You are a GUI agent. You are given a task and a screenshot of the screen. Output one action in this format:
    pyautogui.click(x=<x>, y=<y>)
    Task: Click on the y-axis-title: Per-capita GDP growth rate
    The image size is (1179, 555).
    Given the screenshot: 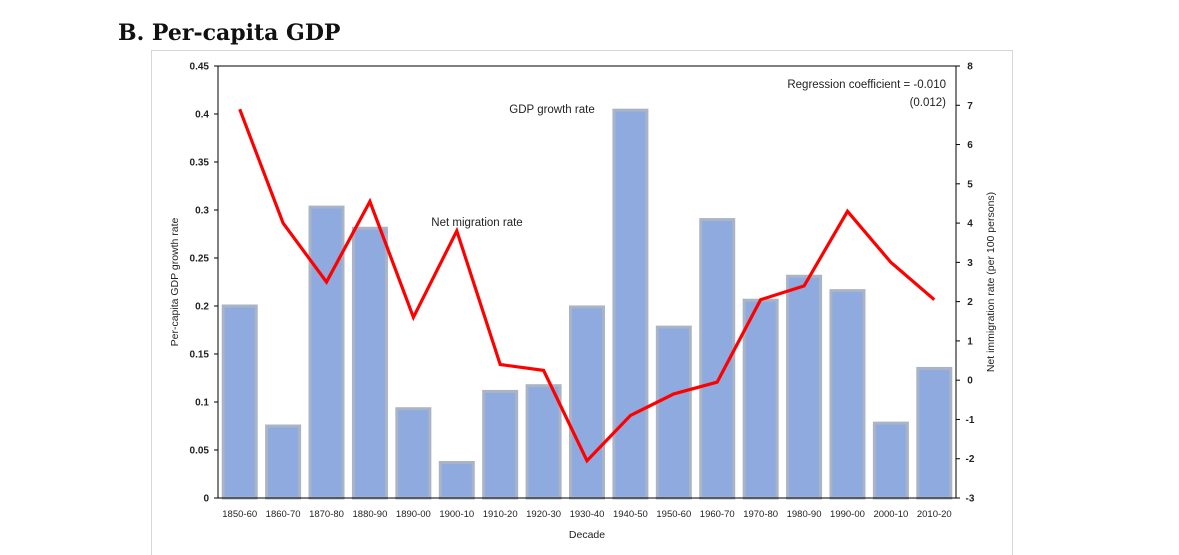 What is the action you would take?
    pyautogui.click(x=175, y=281)
    